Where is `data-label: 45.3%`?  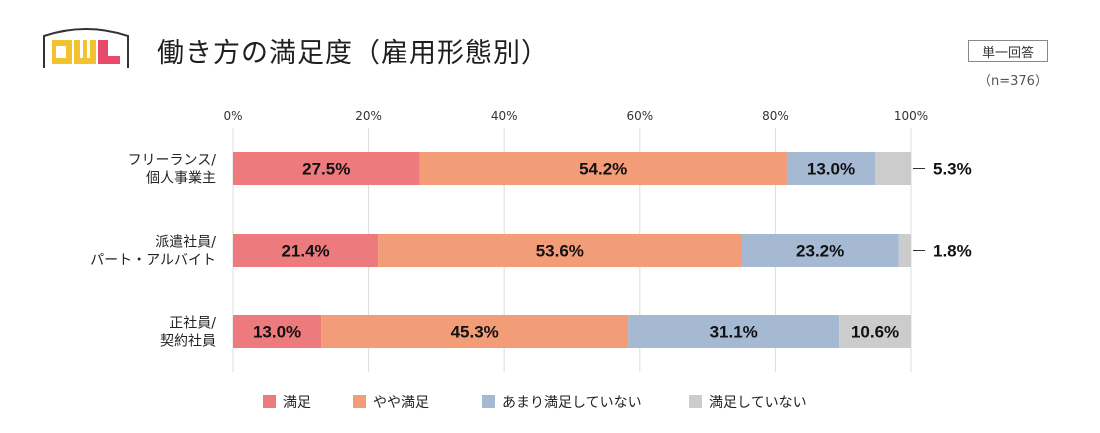
data-label: 45.3% is located at coordinates (475, 332).